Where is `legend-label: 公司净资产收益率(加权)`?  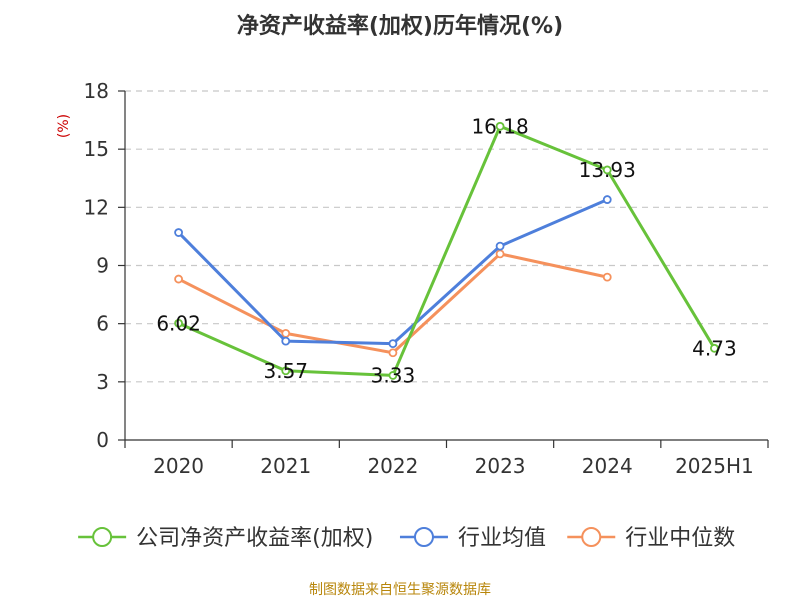
legend-label: 公司净资产收益率(加权) is located at coordinates (254, 538).